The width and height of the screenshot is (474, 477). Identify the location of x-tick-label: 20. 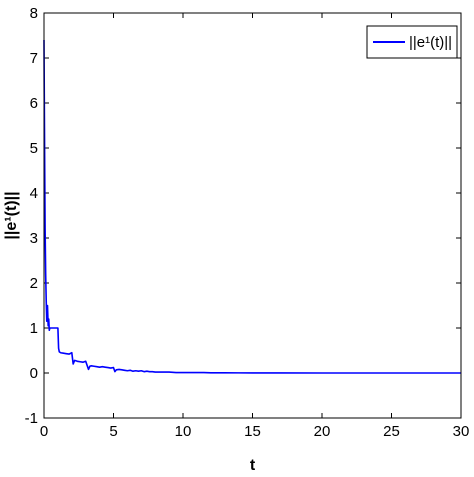
(322, 431).